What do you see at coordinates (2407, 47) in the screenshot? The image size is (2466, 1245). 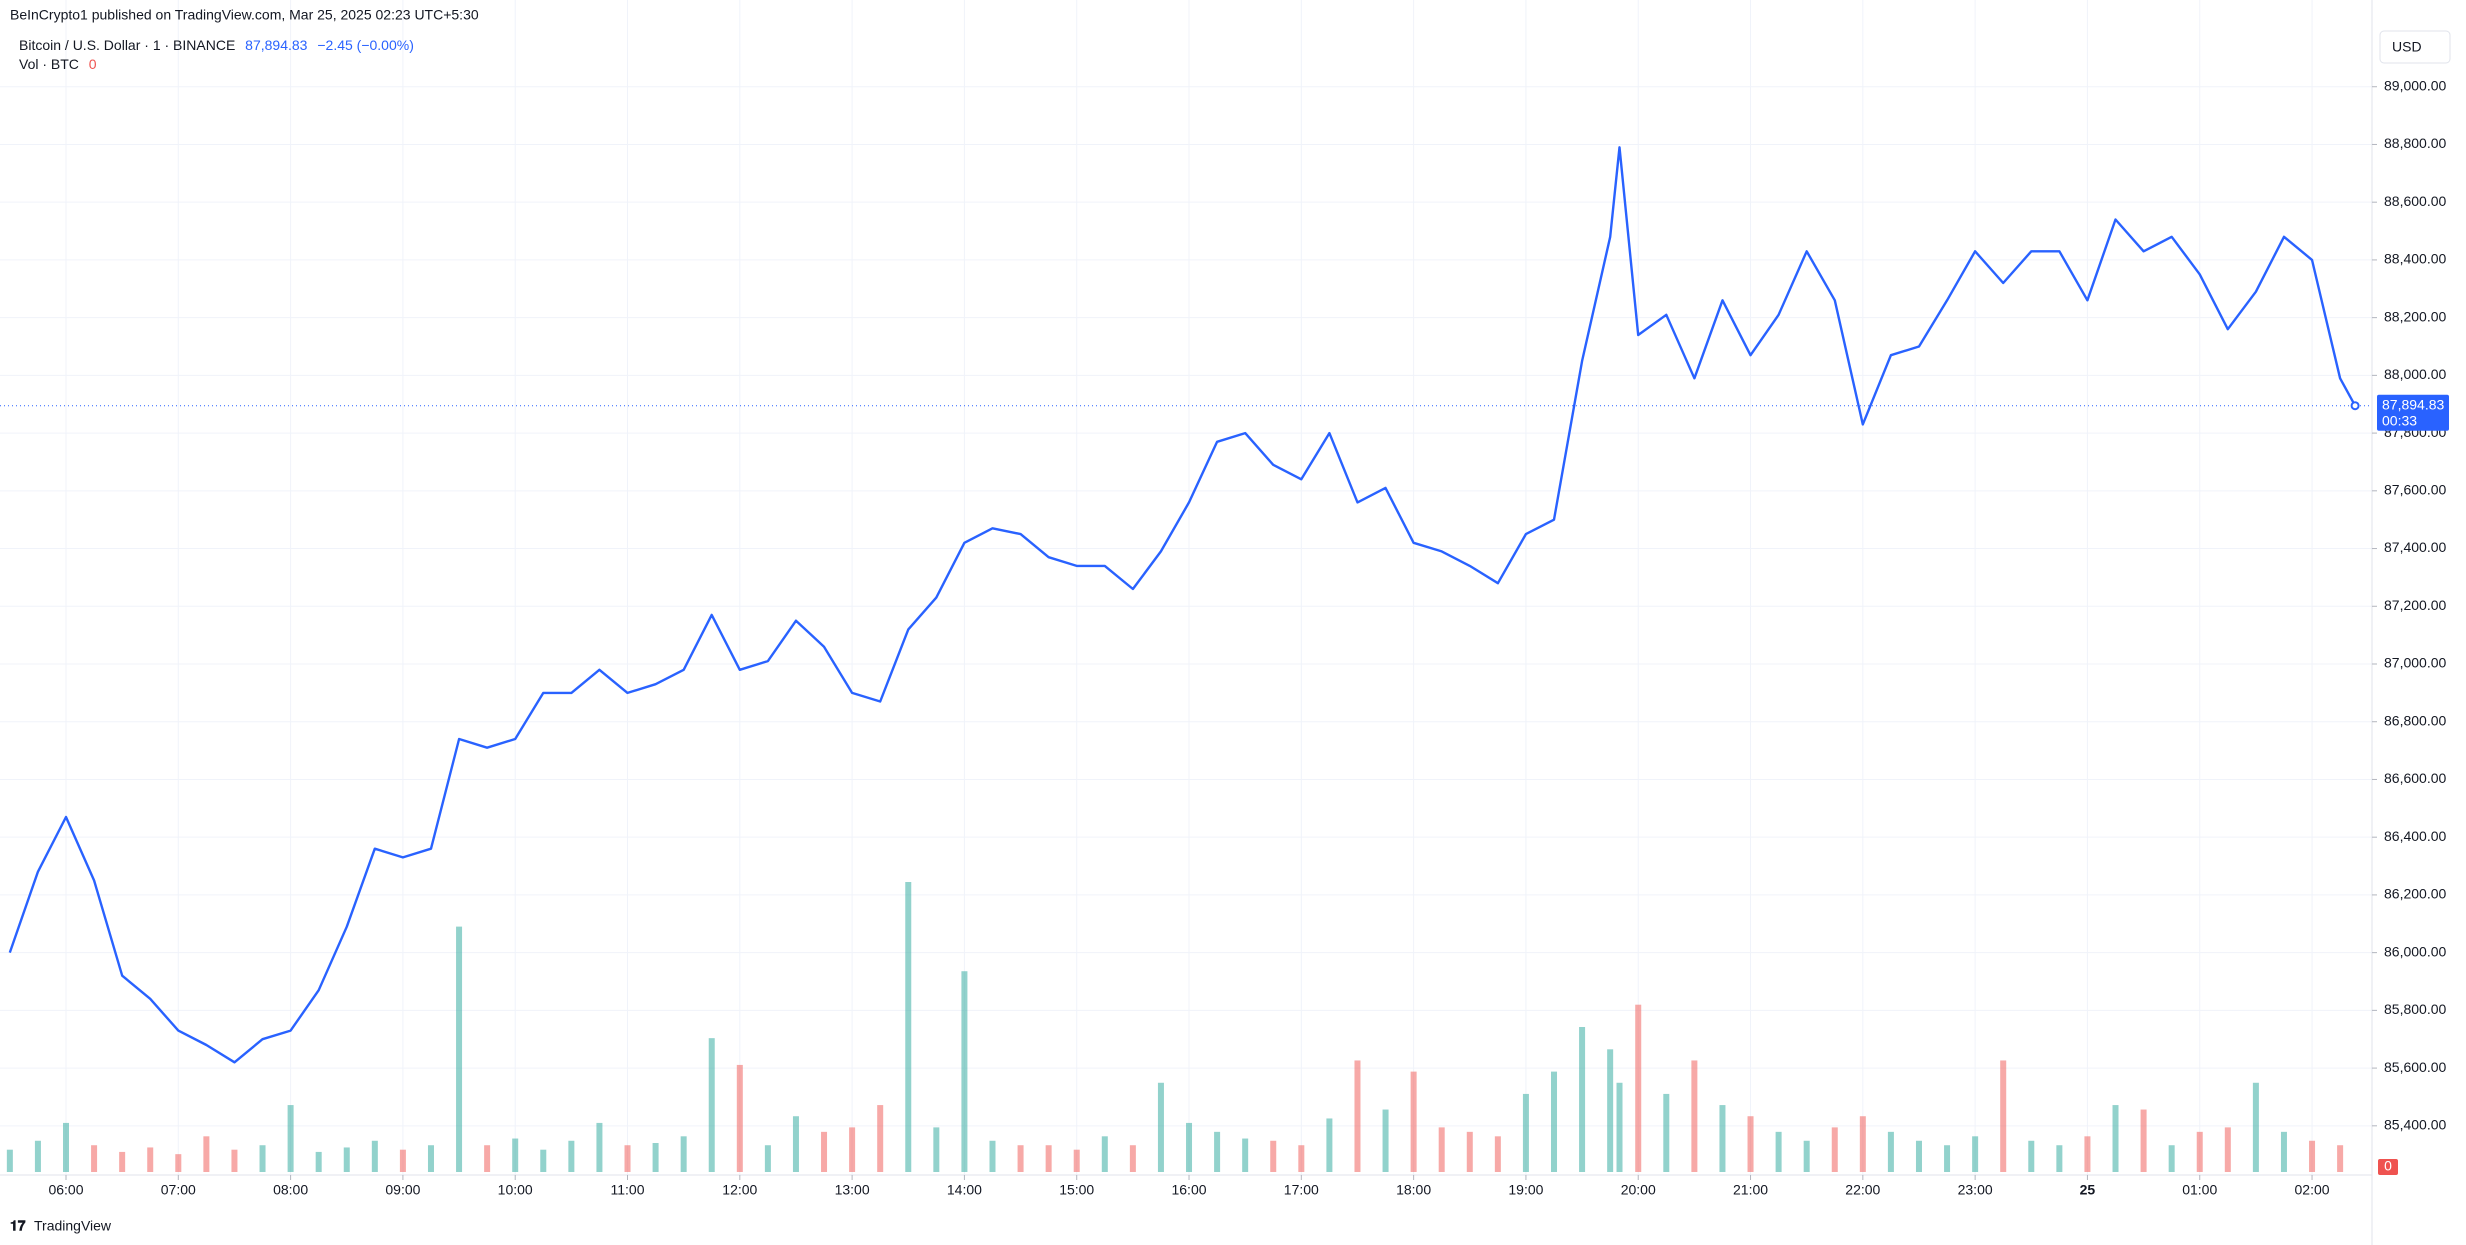 I see `currency: USD` at bounding box center [2407, 47].